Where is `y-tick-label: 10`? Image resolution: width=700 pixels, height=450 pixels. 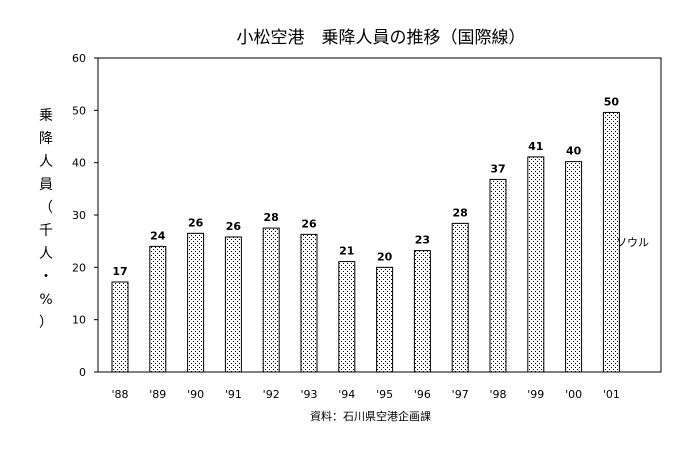 y-tick-label: 10 is located at coordinates (79, 320).